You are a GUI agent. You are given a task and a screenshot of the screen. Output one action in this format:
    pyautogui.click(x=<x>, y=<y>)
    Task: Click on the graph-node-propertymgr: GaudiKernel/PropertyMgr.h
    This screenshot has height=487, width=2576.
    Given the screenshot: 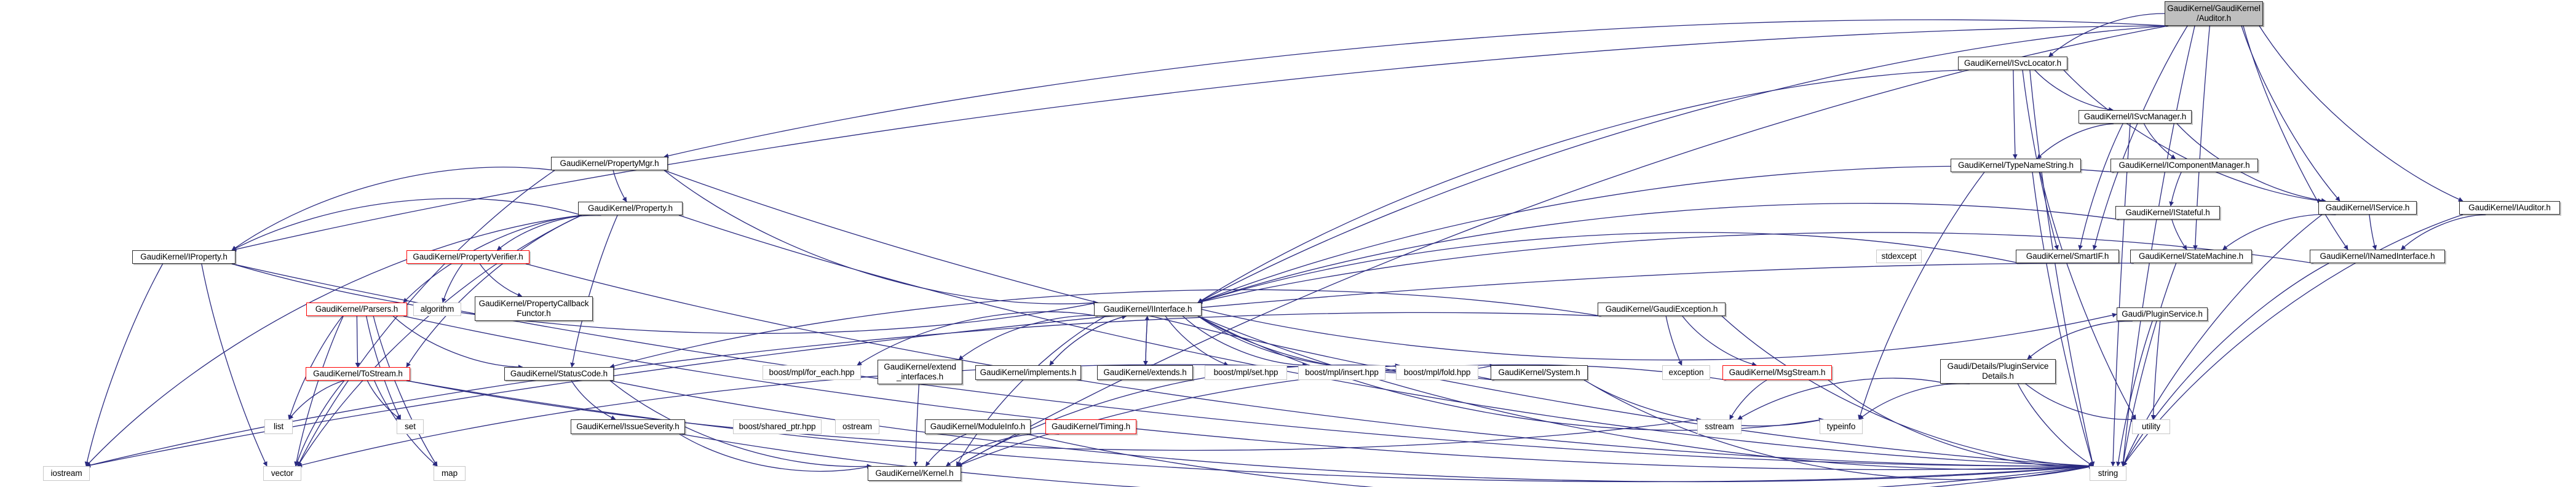 What is the action you would take?
    pyautogui.click(x=609, y=163)
    